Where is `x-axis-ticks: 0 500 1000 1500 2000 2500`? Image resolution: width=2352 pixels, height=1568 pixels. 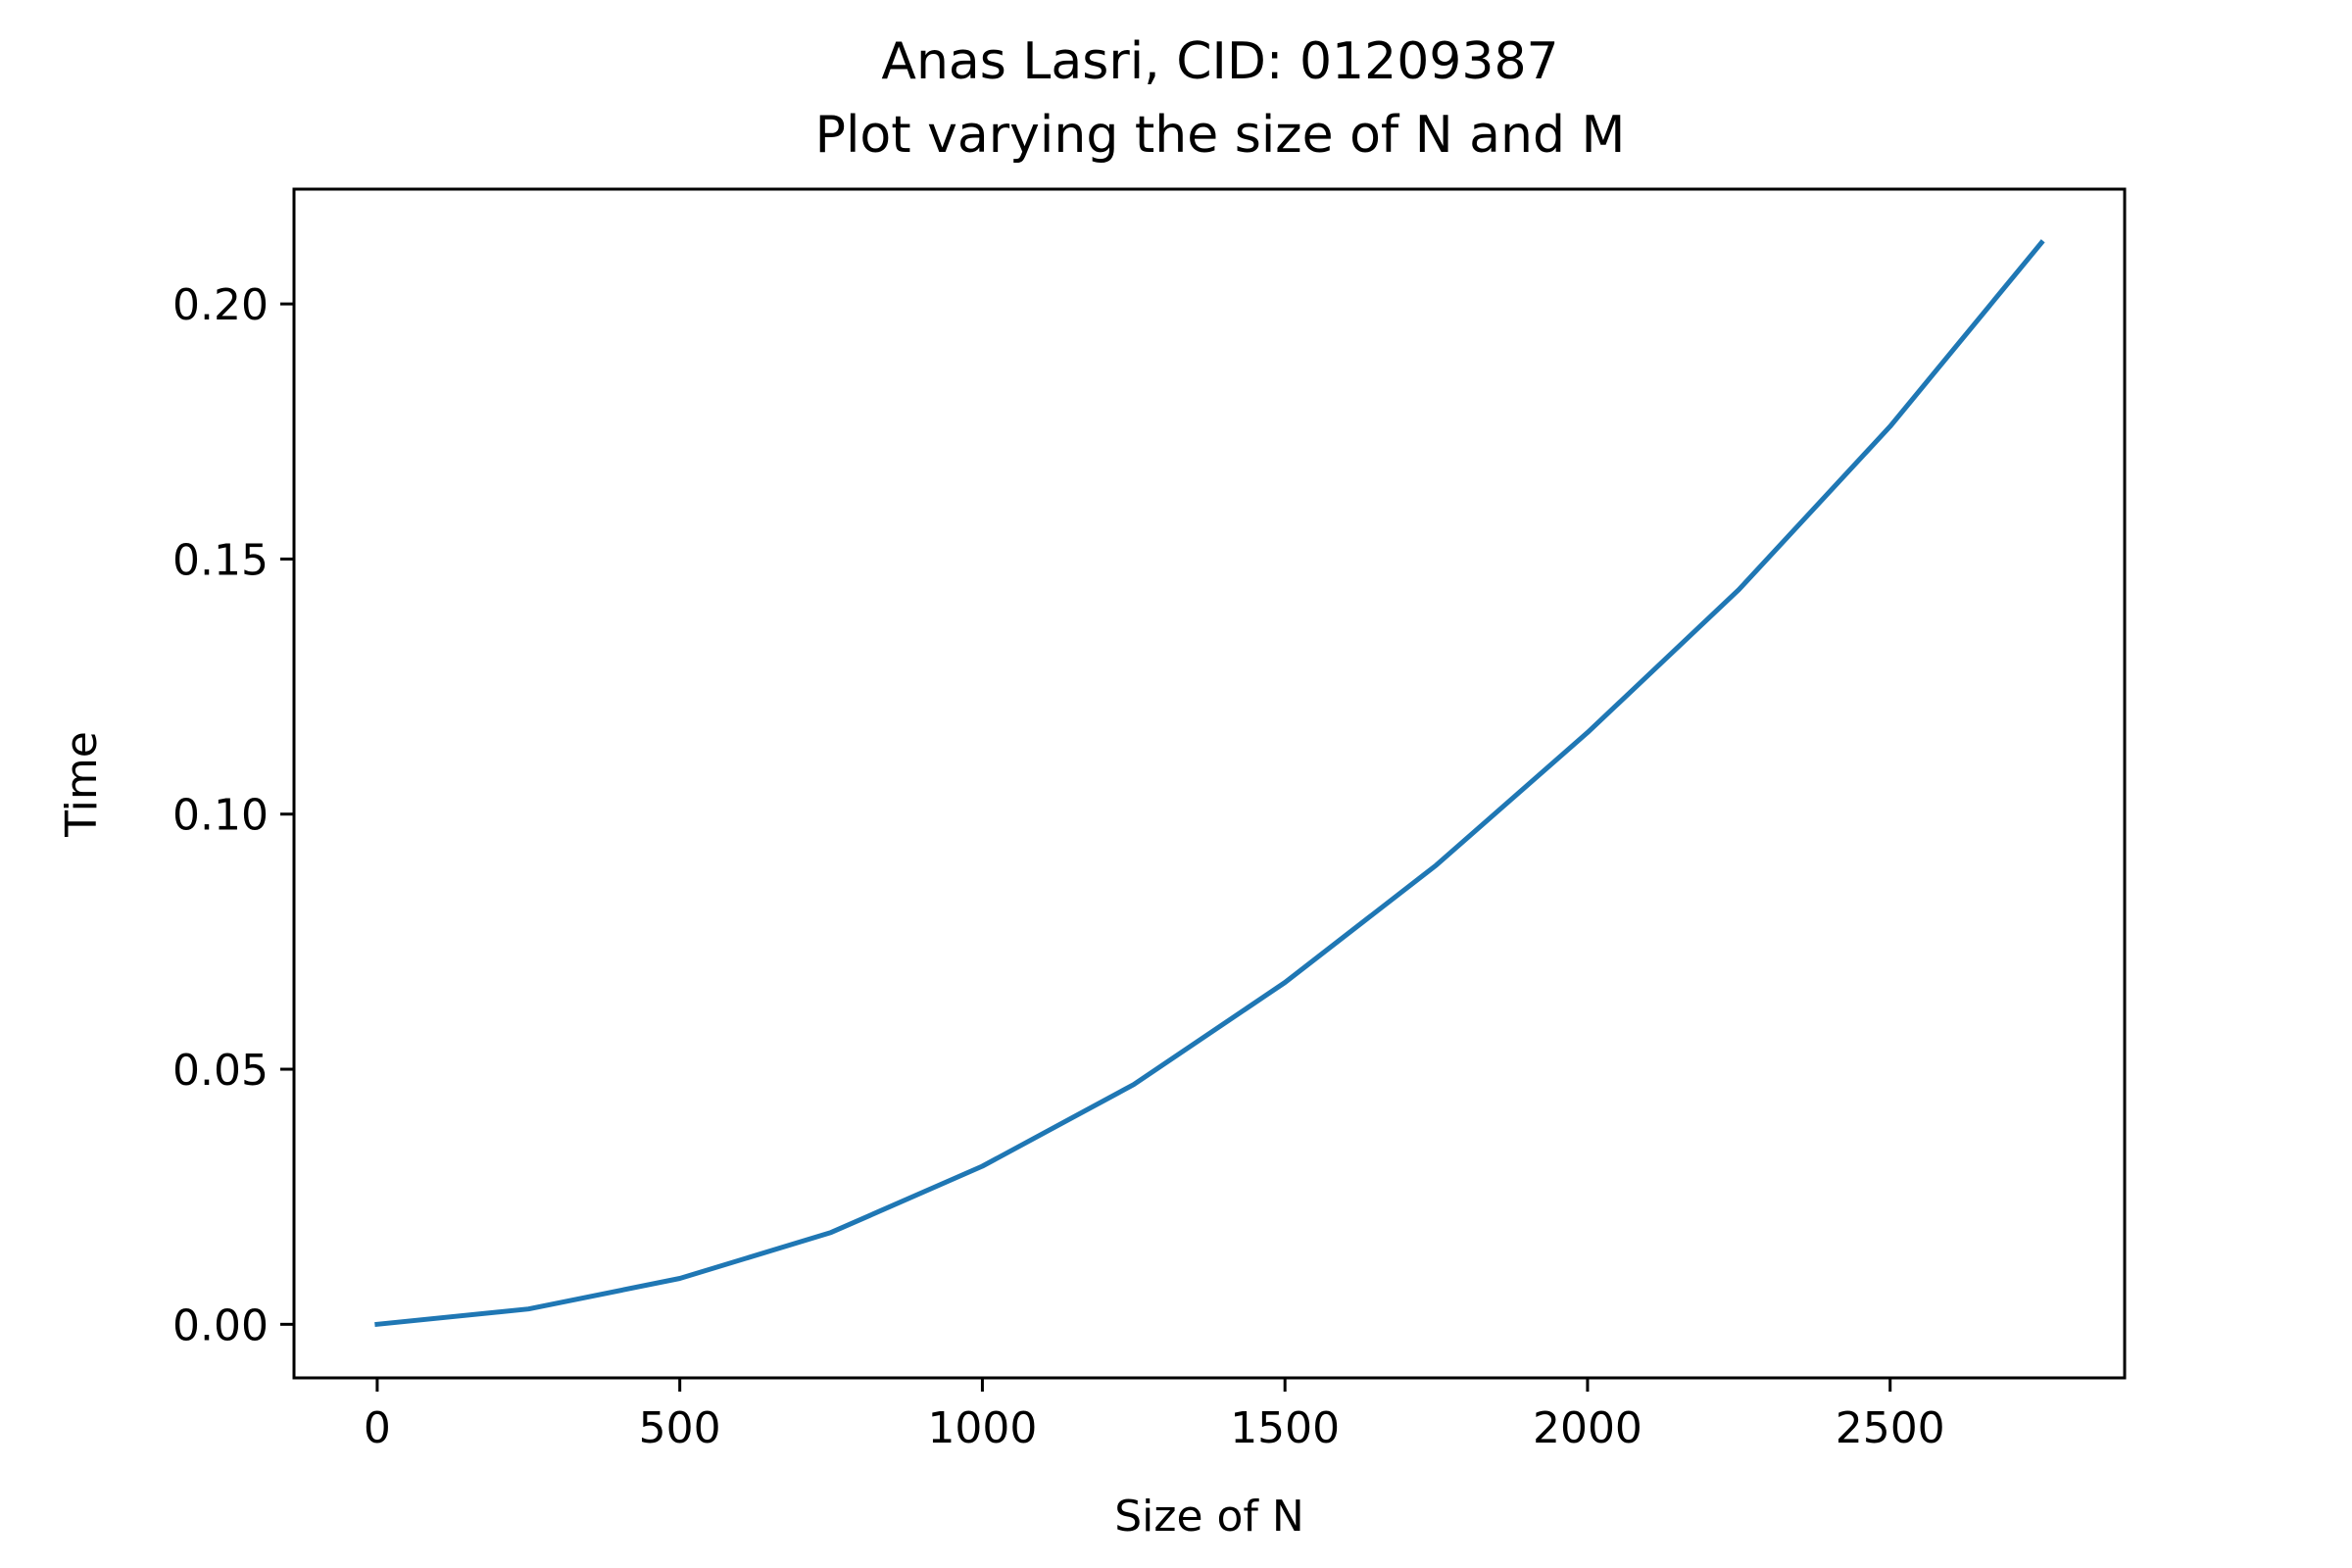 x-axis-ticks: 0 500 1000 1500 2000 2500 is located at coordinates (1154, 1415).